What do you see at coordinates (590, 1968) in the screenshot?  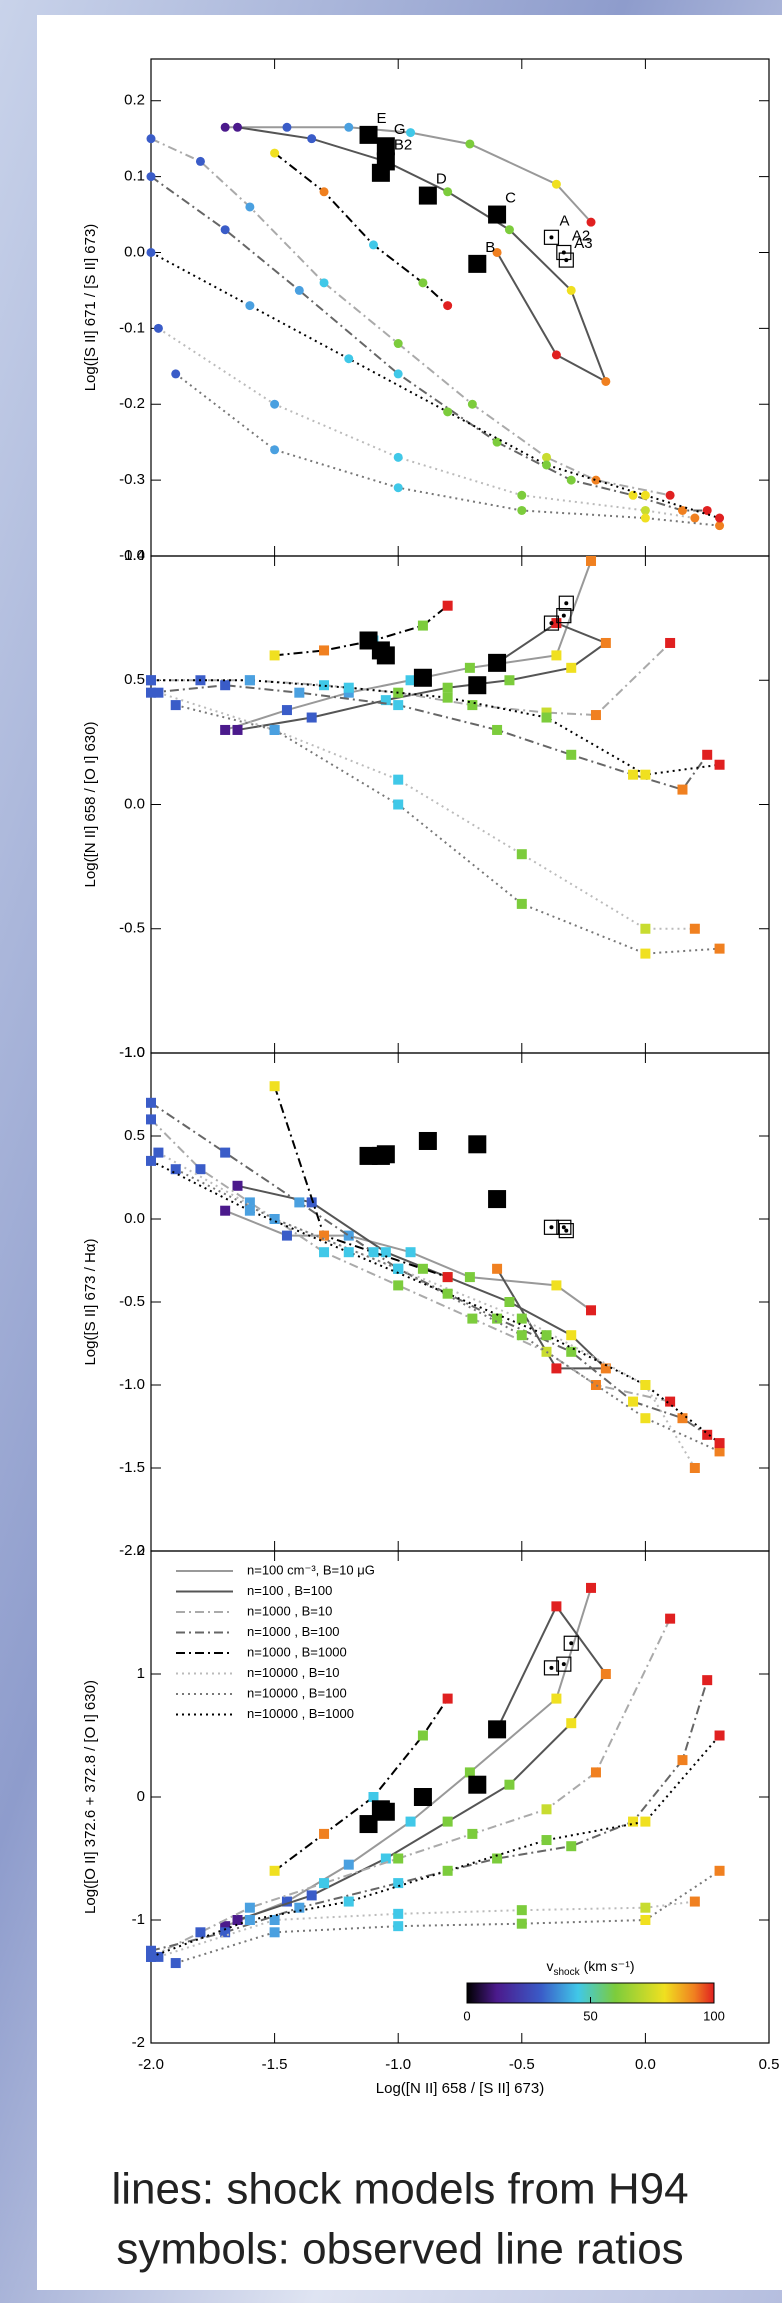 I see `colorbar-label: vshock (km s⁻¹)` at bounding box center [590, 1968].